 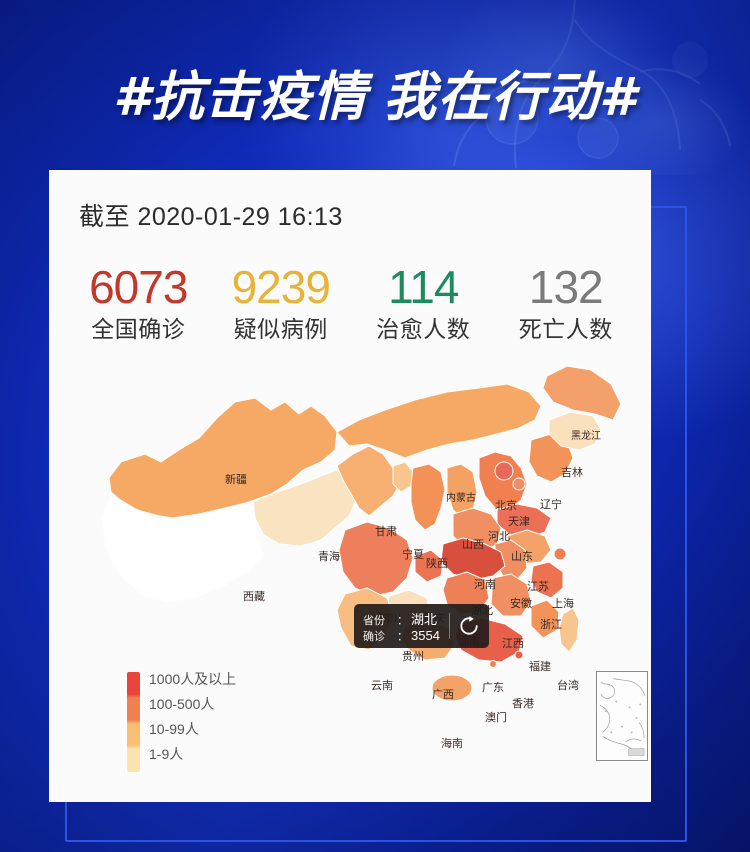 I want to click on province-label: 山西, so click(x=473, y=544).